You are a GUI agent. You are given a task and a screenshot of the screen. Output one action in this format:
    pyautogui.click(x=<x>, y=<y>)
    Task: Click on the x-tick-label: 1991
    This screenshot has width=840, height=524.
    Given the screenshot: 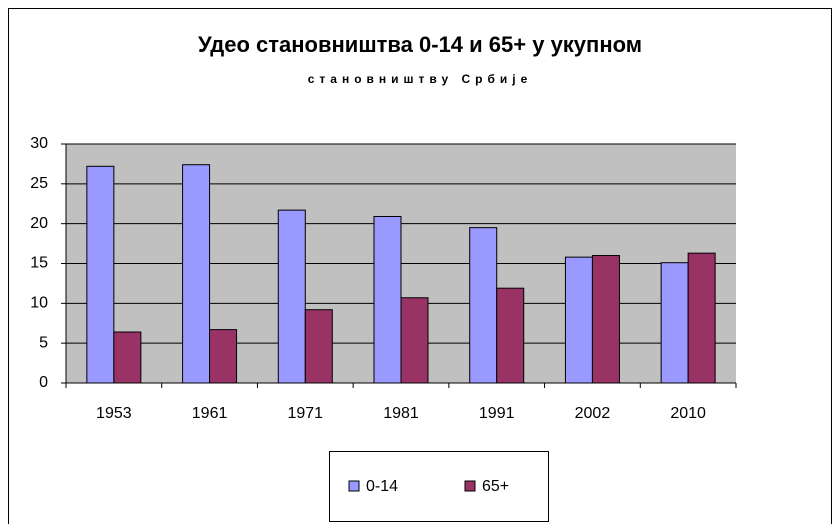 What is the action you would take?
    pyautogui.click(x=497, y=413)
    